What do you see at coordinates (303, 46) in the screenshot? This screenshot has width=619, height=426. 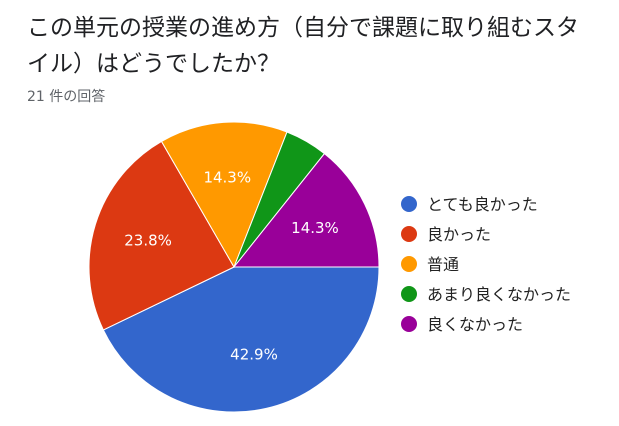 I see `chart-title: この単元の授業の進め方（自分で課題に取り組むスタイル）はどうでしたか？` at bounding box center [303, 46].